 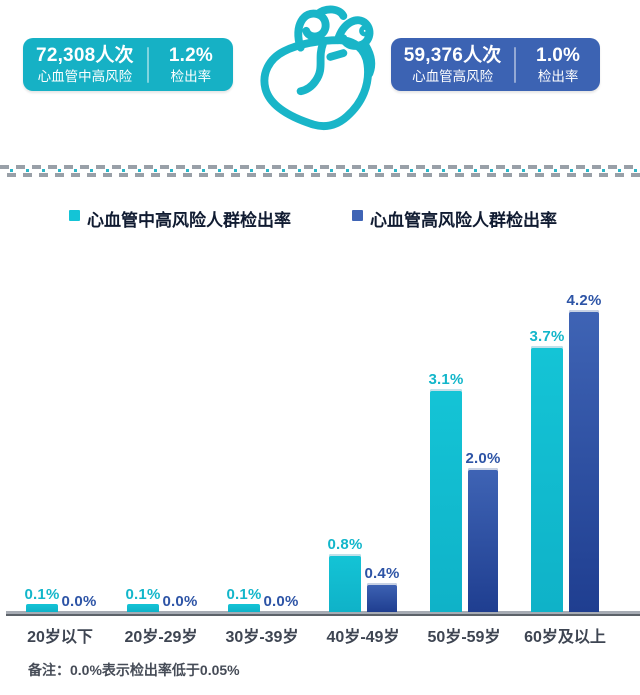 I want to click on value-label-series0-50岁-59岁: 3.1%, so click(x=446, y=379).